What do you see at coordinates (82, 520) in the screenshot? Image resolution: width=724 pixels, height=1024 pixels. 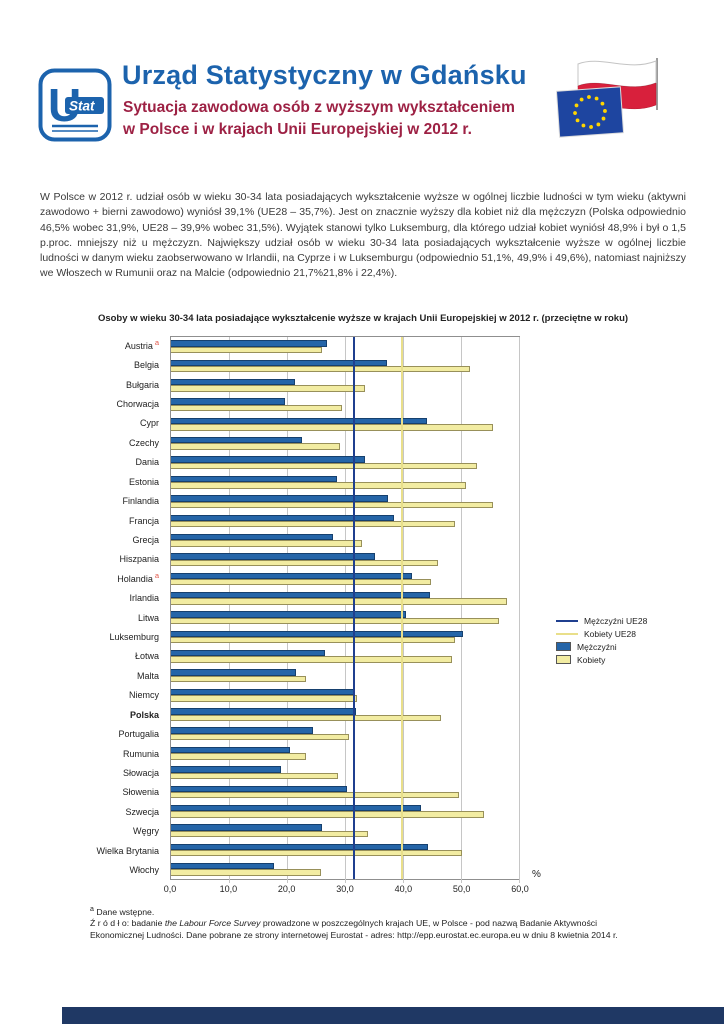 I see `category-label: Francja` at bounding box center [82, 520].